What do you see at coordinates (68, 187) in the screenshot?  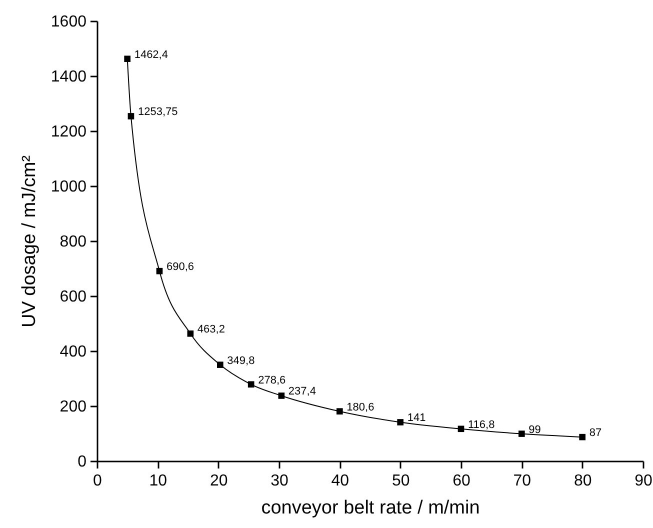 I see `y-tick-label: 1000` at bounding box center [68, 187].